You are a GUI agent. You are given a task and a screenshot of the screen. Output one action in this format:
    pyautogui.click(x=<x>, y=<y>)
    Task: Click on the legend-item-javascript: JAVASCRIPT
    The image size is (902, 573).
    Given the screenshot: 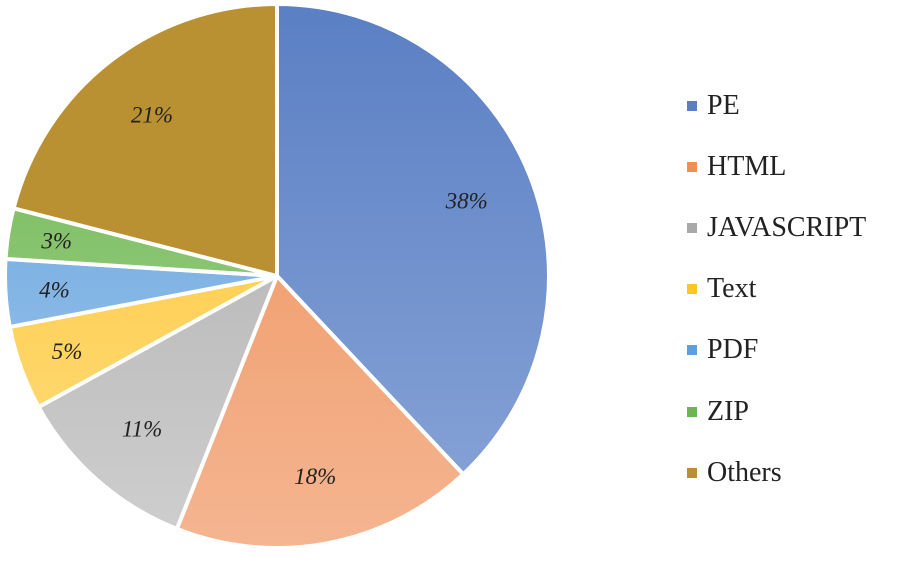 What is the action you would take?
    pyautogui.click(x=776, y=227)
    